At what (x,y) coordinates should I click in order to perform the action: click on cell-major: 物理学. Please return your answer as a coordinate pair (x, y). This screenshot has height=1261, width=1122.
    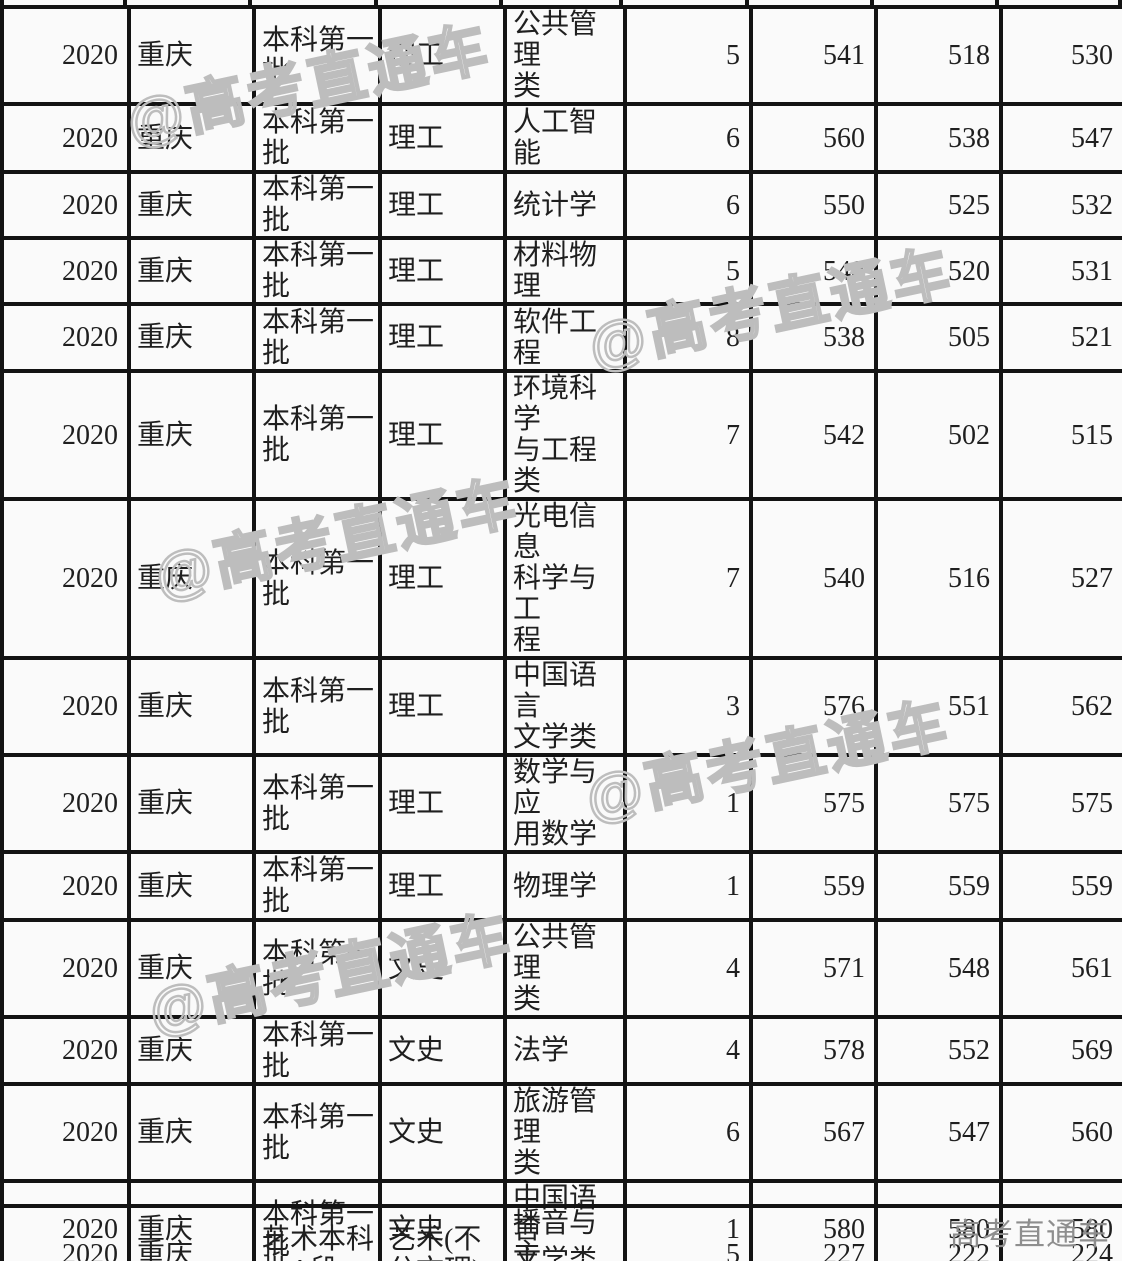
    Looking at the image, I should click on (565, 886).